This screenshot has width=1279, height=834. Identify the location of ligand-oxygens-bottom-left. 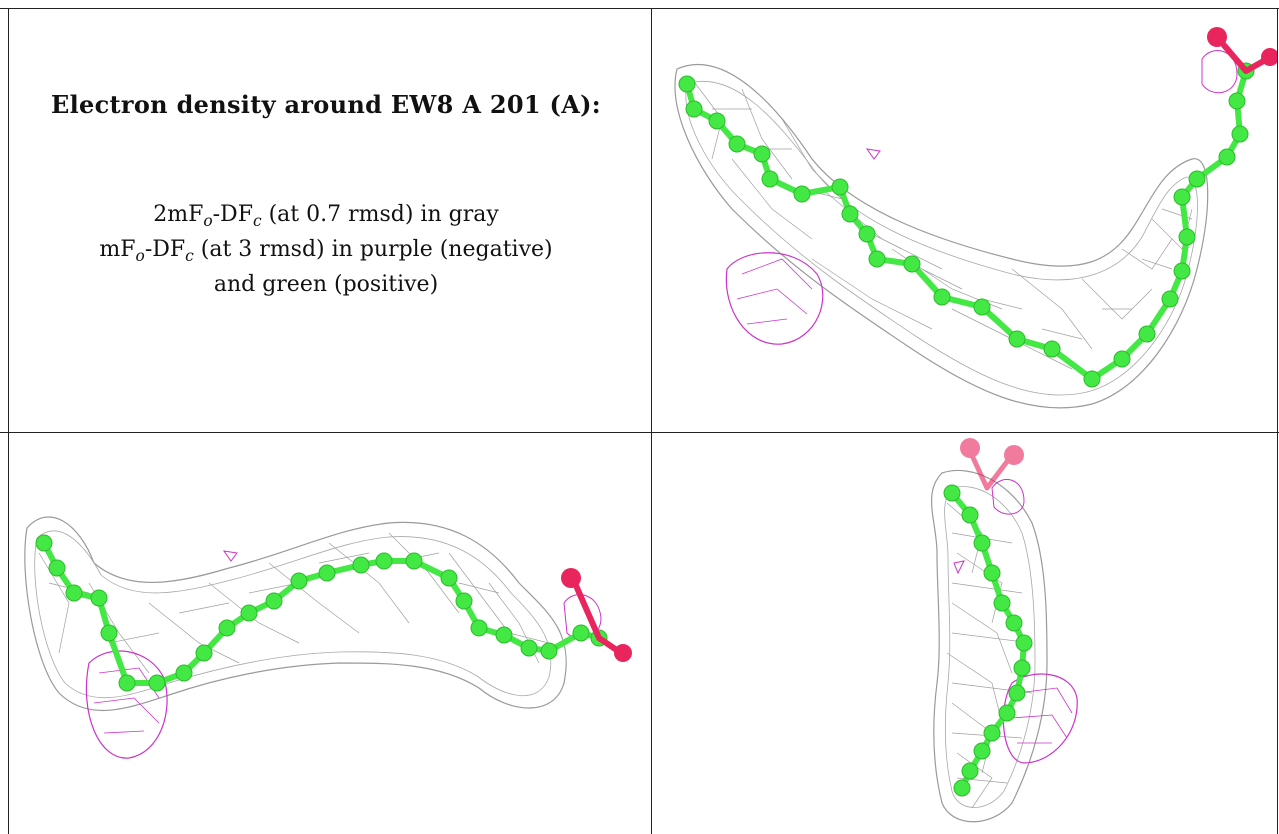
(596, 615).